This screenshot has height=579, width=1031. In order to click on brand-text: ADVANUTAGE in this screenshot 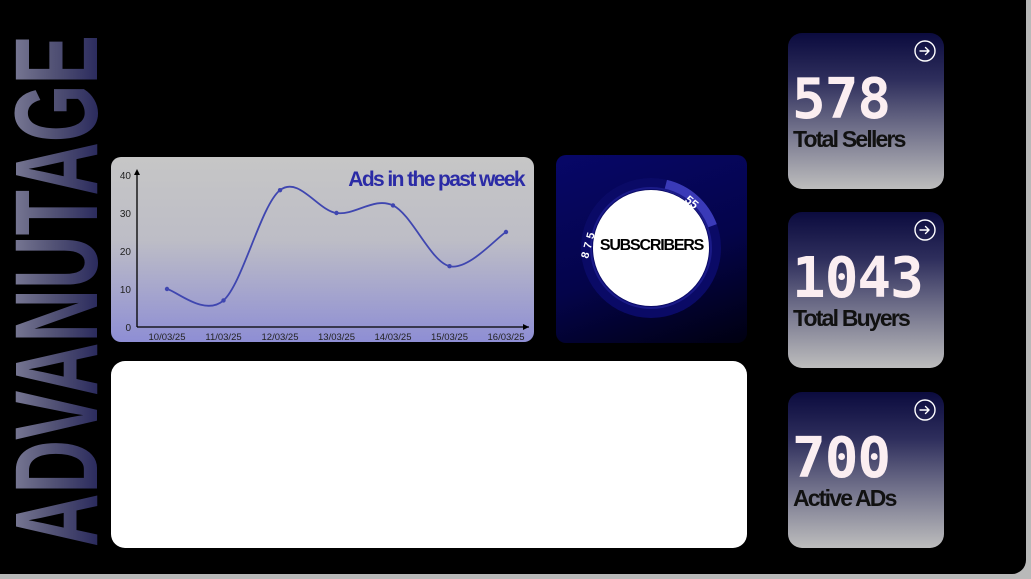, I will do `click(53, 291)`.